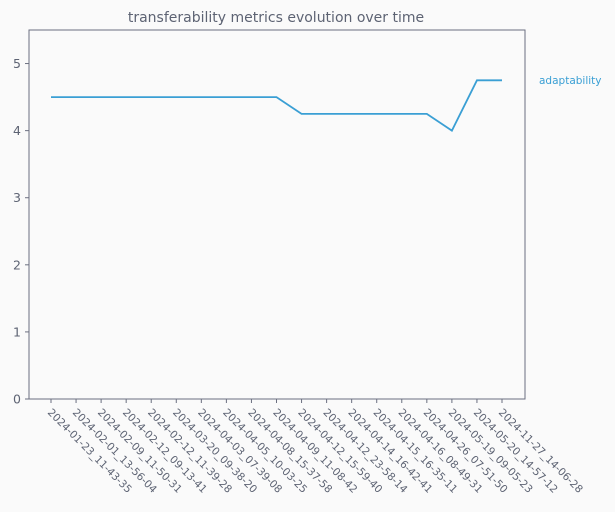  I want to click on legend-entry-adaptability: adaptability, so click(570, 81).